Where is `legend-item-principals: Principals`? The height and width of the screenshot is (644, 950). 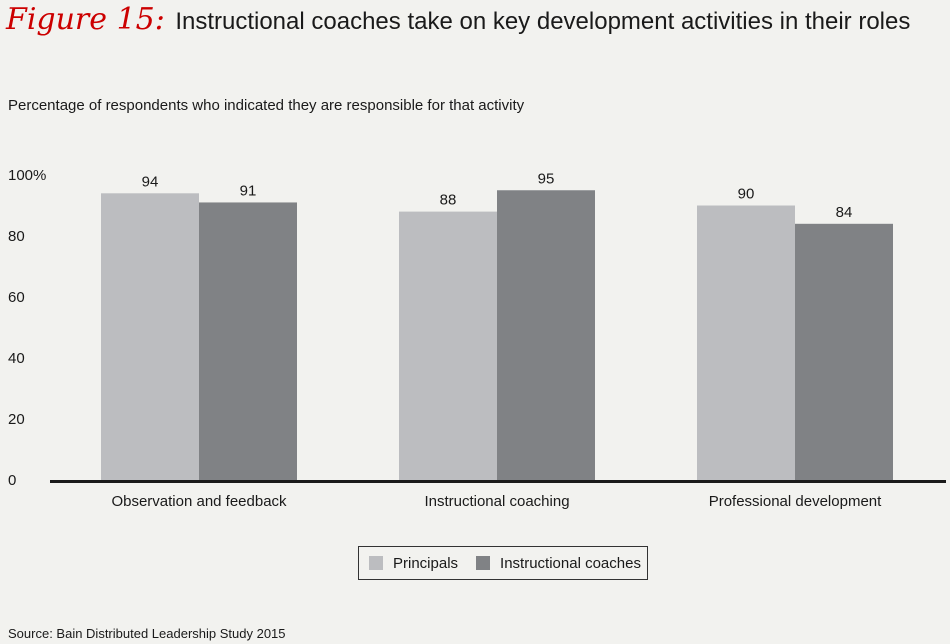
legend-item-principals: Principals is located at coordinates (413, 563).